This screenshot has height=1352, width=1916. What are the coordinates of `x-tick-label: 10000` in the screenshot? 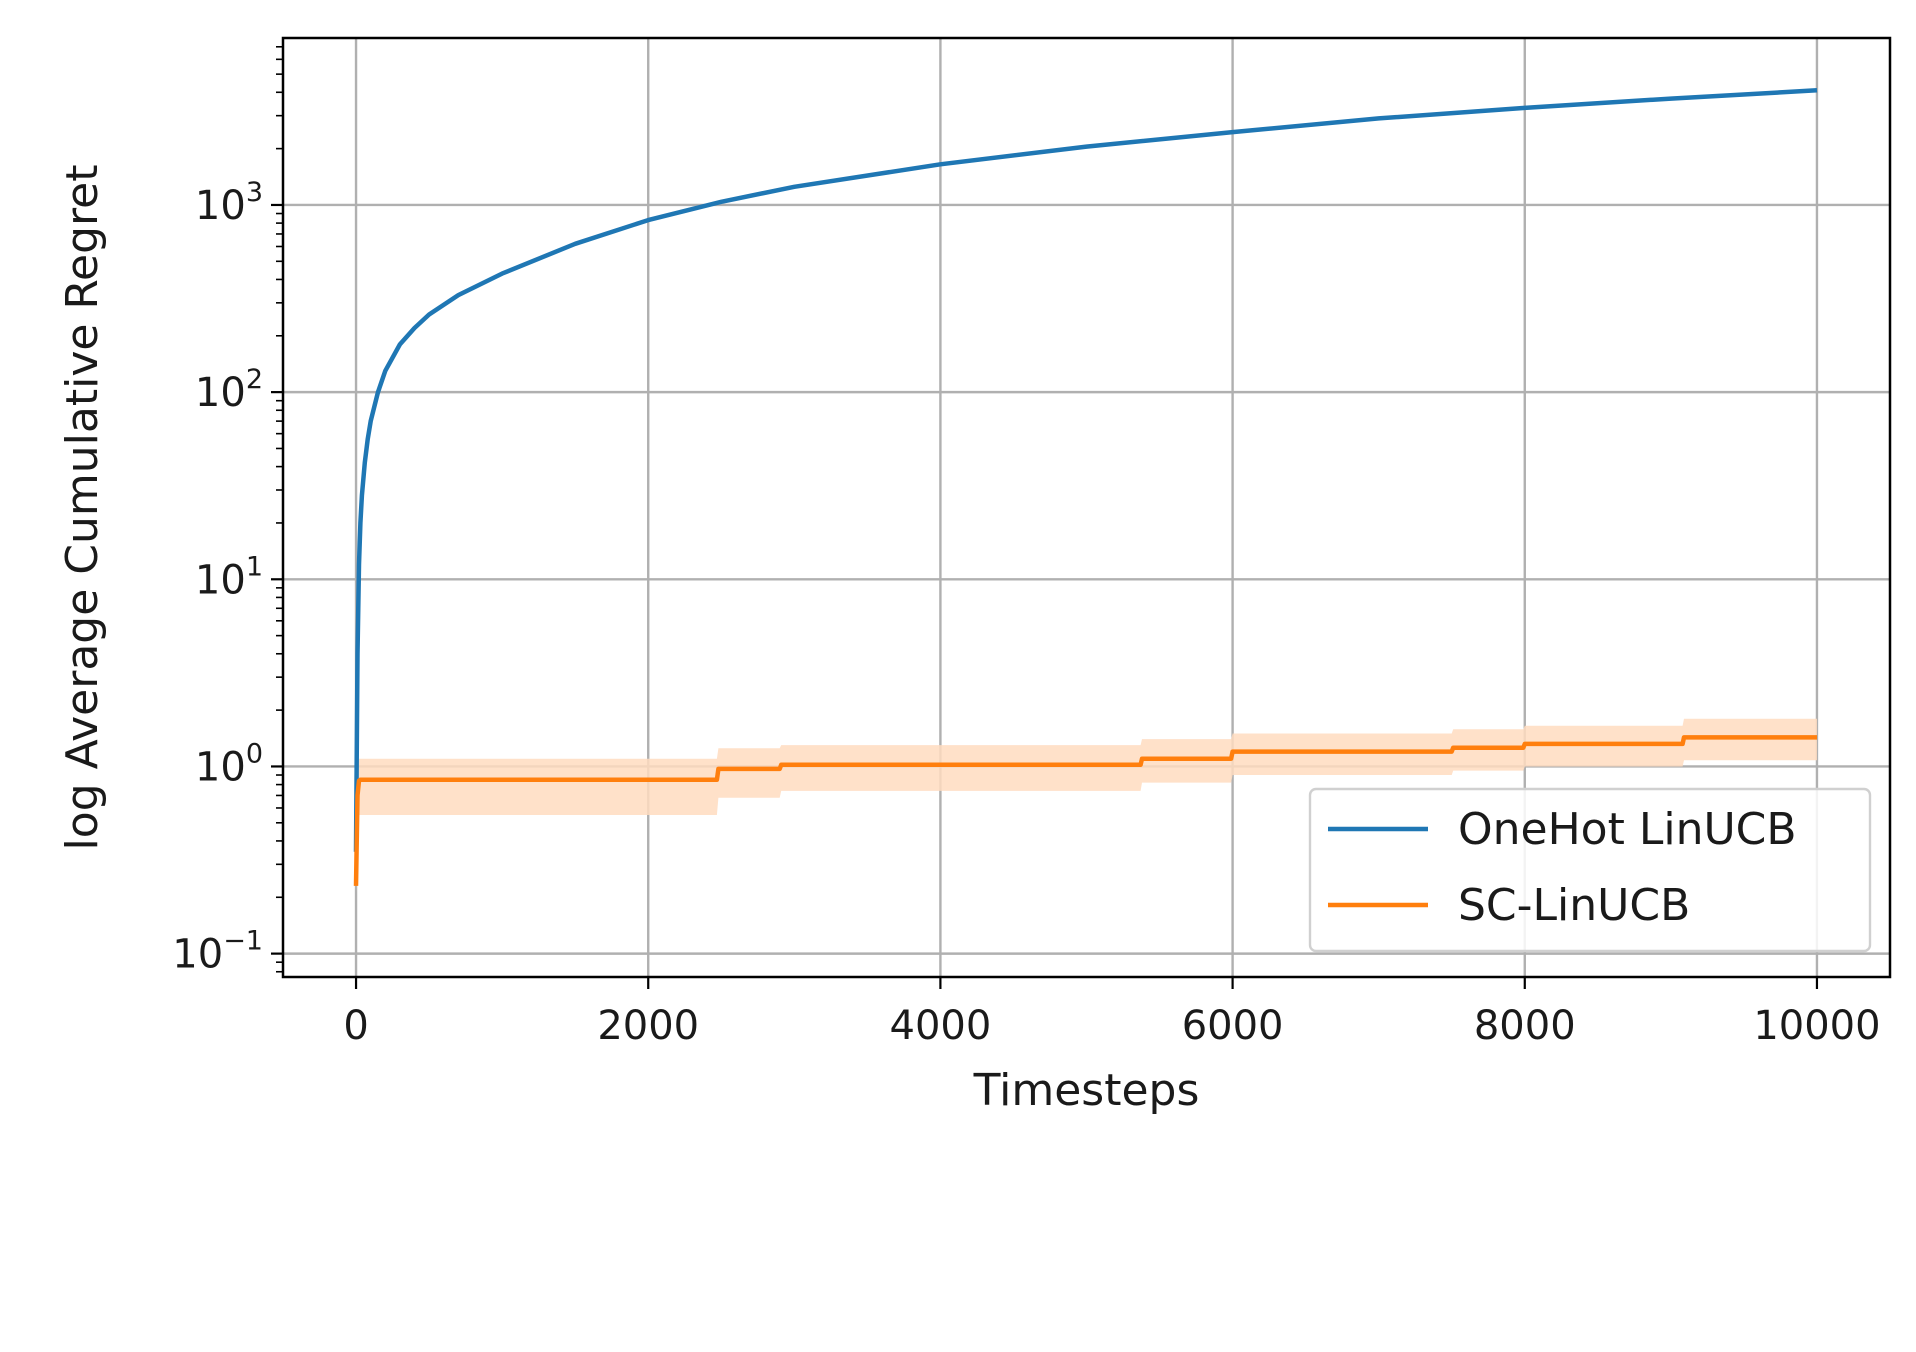 It's located at (1816, 1026).